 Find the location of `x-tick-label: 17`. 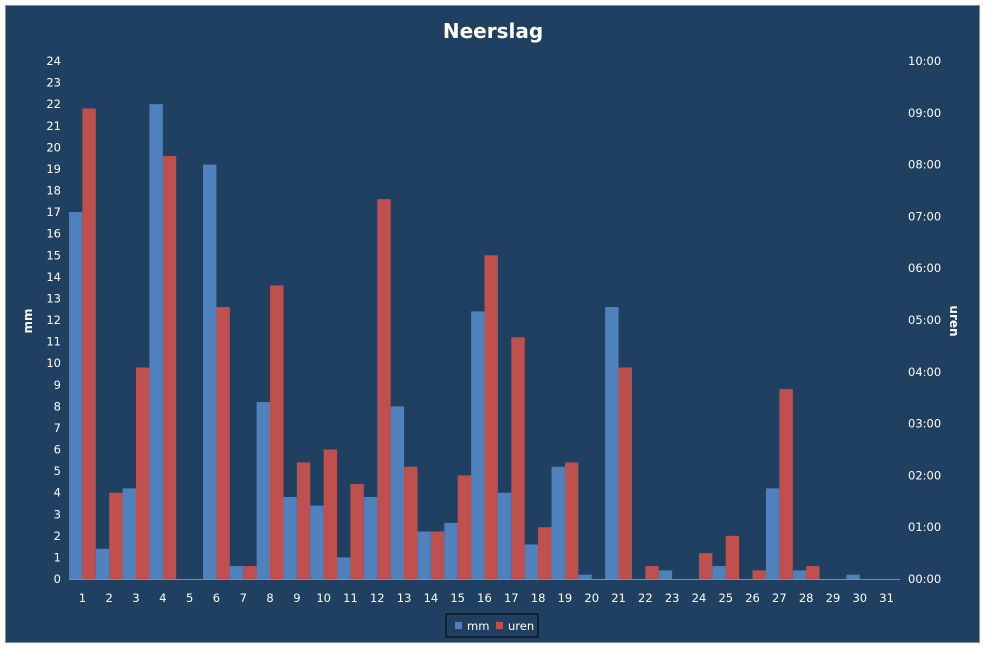

x-tick-label: 17 is located at coordinates (511, 598).